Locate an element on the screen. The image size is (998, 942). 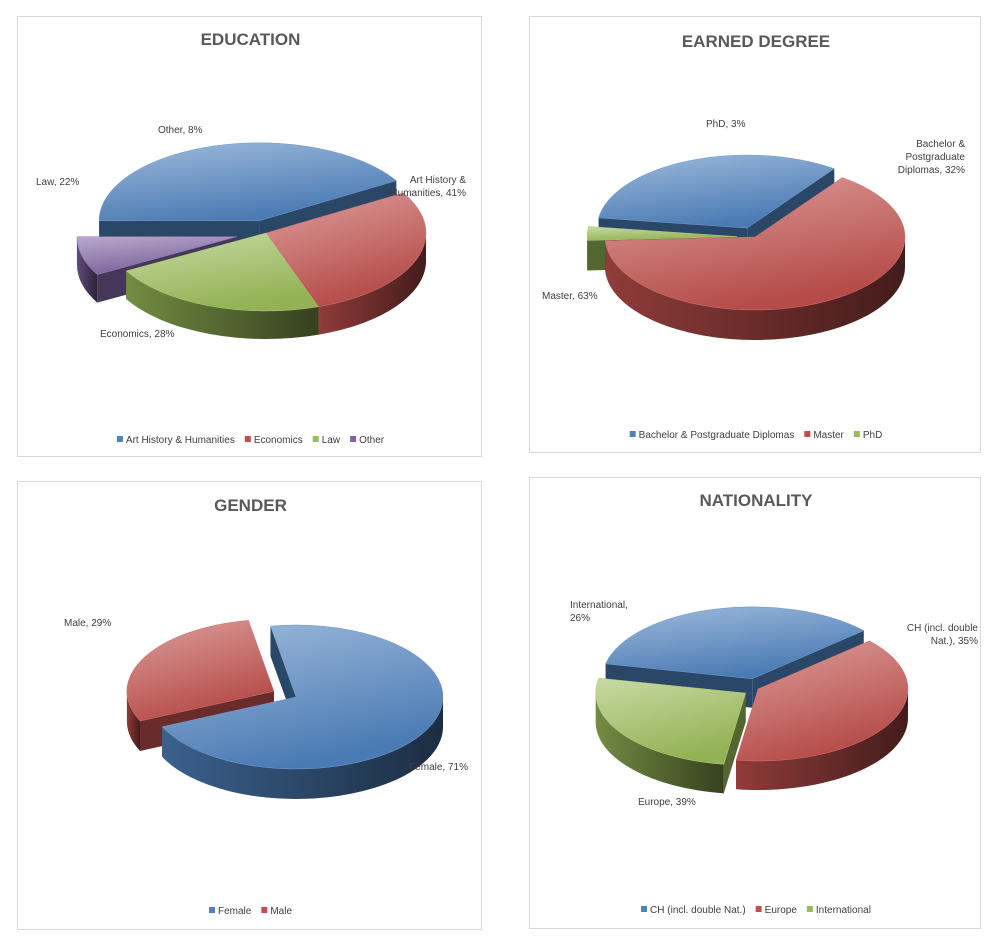
slice-master is located at coordinates (755, 258).